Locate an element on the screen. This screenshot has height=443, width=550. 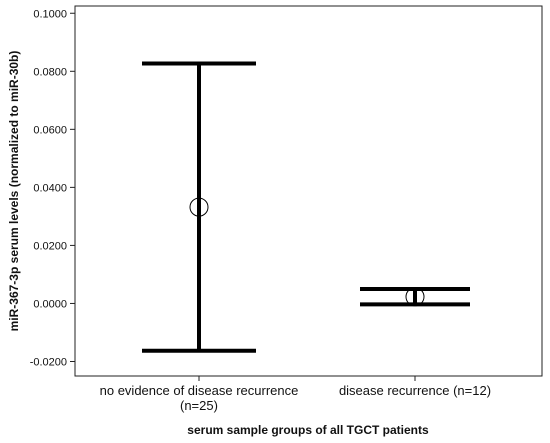
y-tick-label: 0.0200 is located at coordinates (50, 246).